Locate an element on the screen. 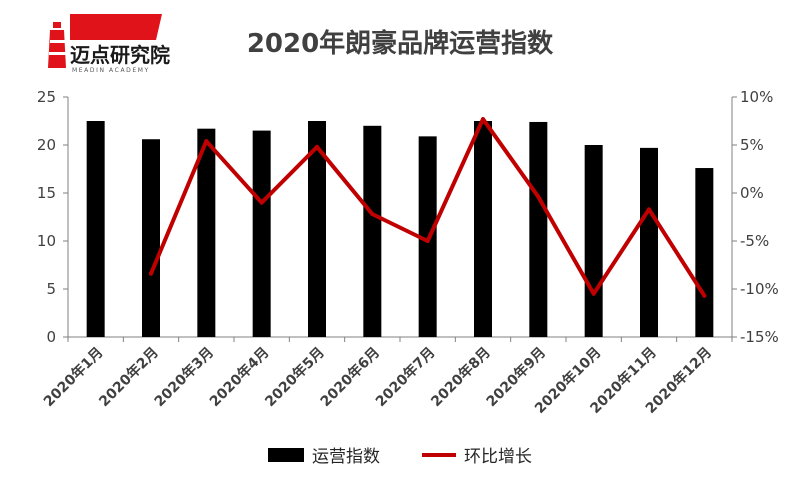 The image size is (800, 479). left-tick-label: 25 is located at coordinates (46, 97).